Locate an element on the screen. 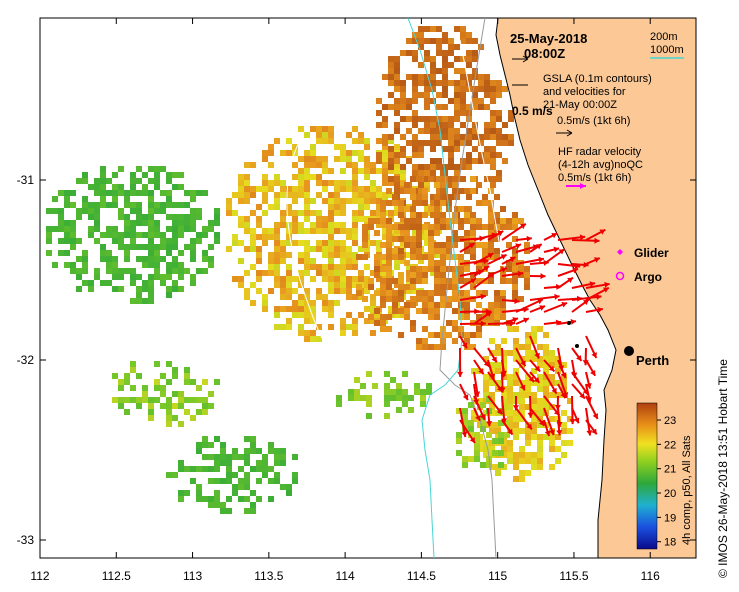 This screenshot has width=739, height=592. perth-marker is located at coordinates (629, 351).